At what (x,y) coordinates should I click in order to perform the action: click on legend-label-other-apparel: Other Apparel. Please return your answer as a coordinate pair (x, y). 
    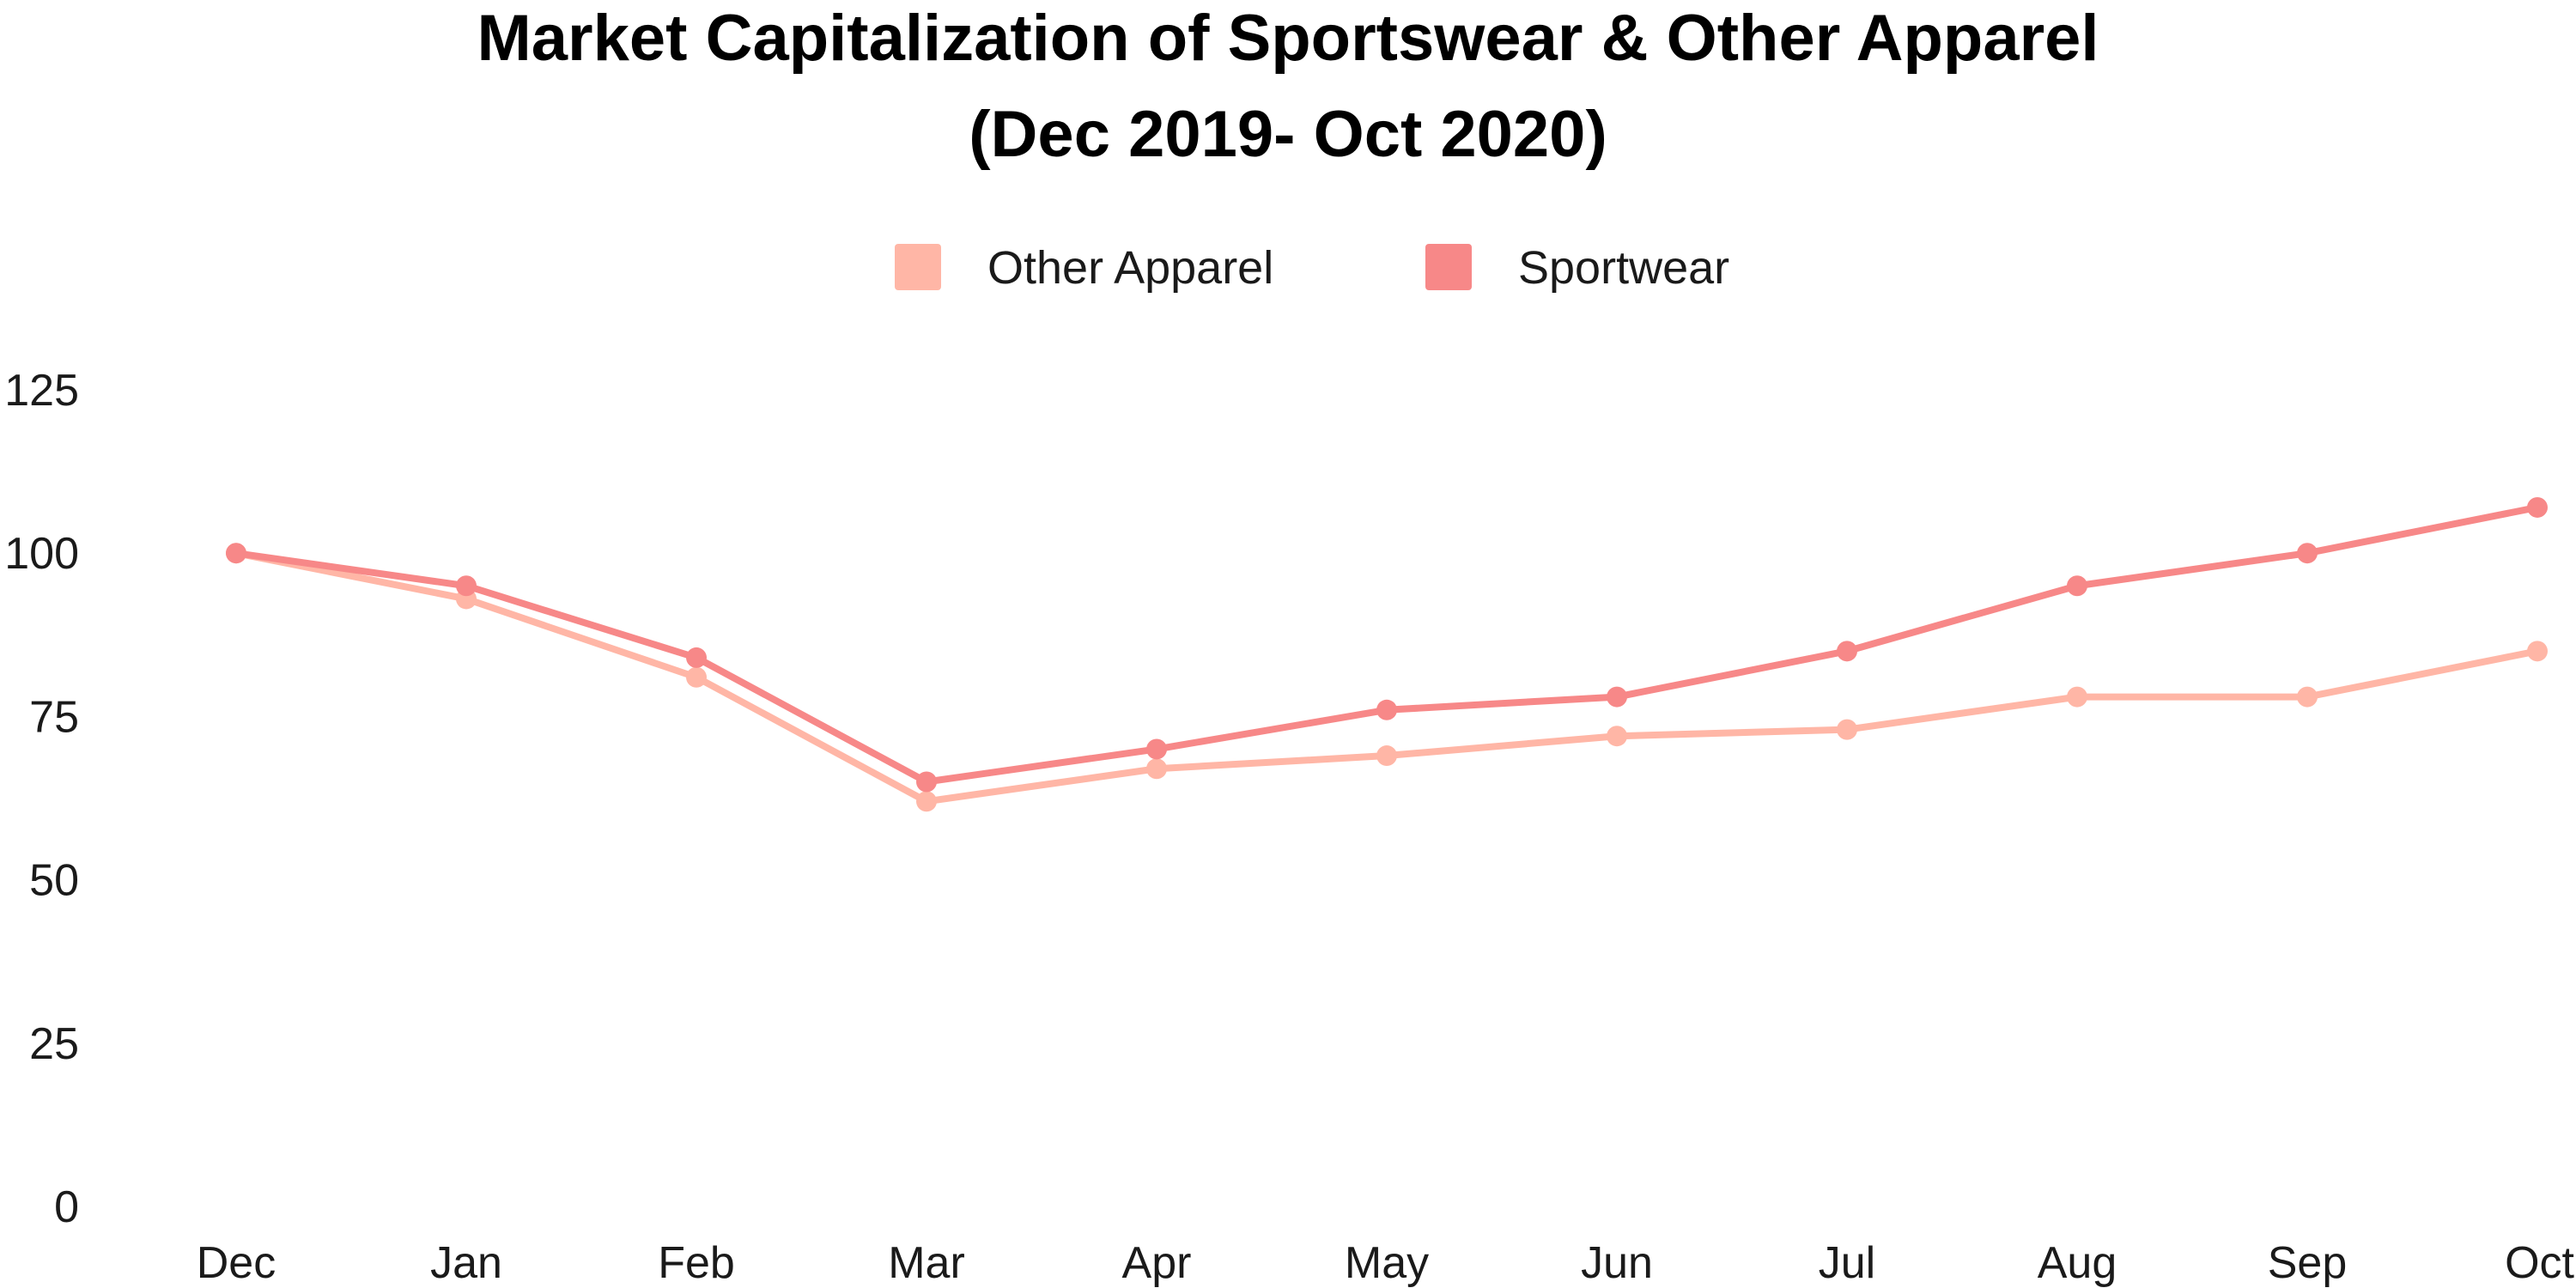
    Looking at the image, I should click on (1130, 268).